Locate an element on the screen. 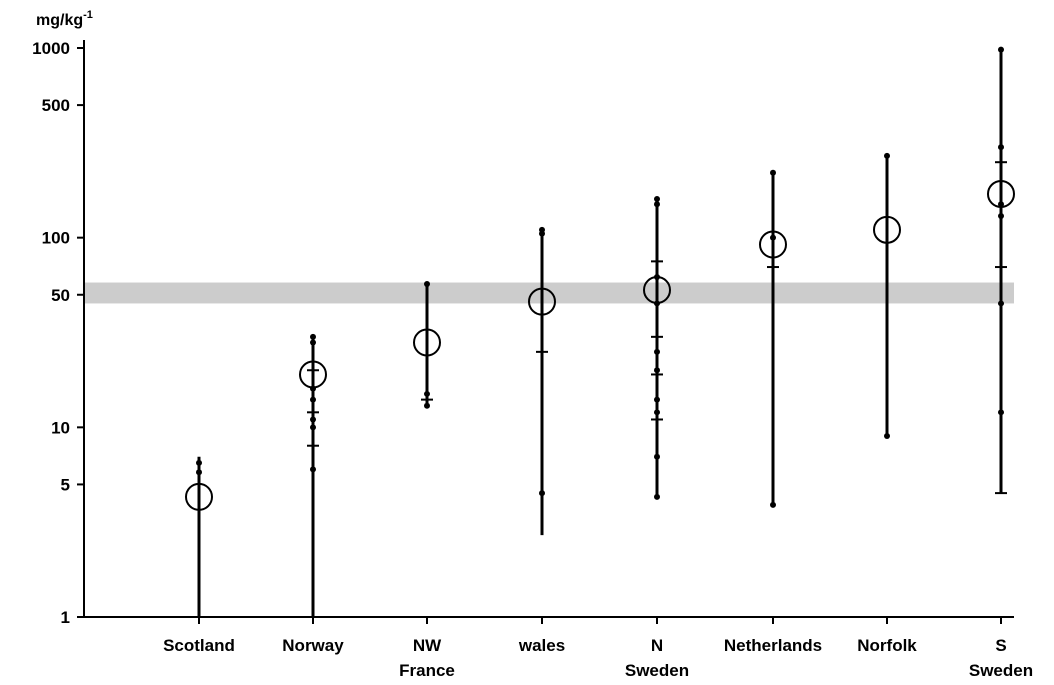  y-axis-label: mg/kg-1 is located at coordinates (64, 19).